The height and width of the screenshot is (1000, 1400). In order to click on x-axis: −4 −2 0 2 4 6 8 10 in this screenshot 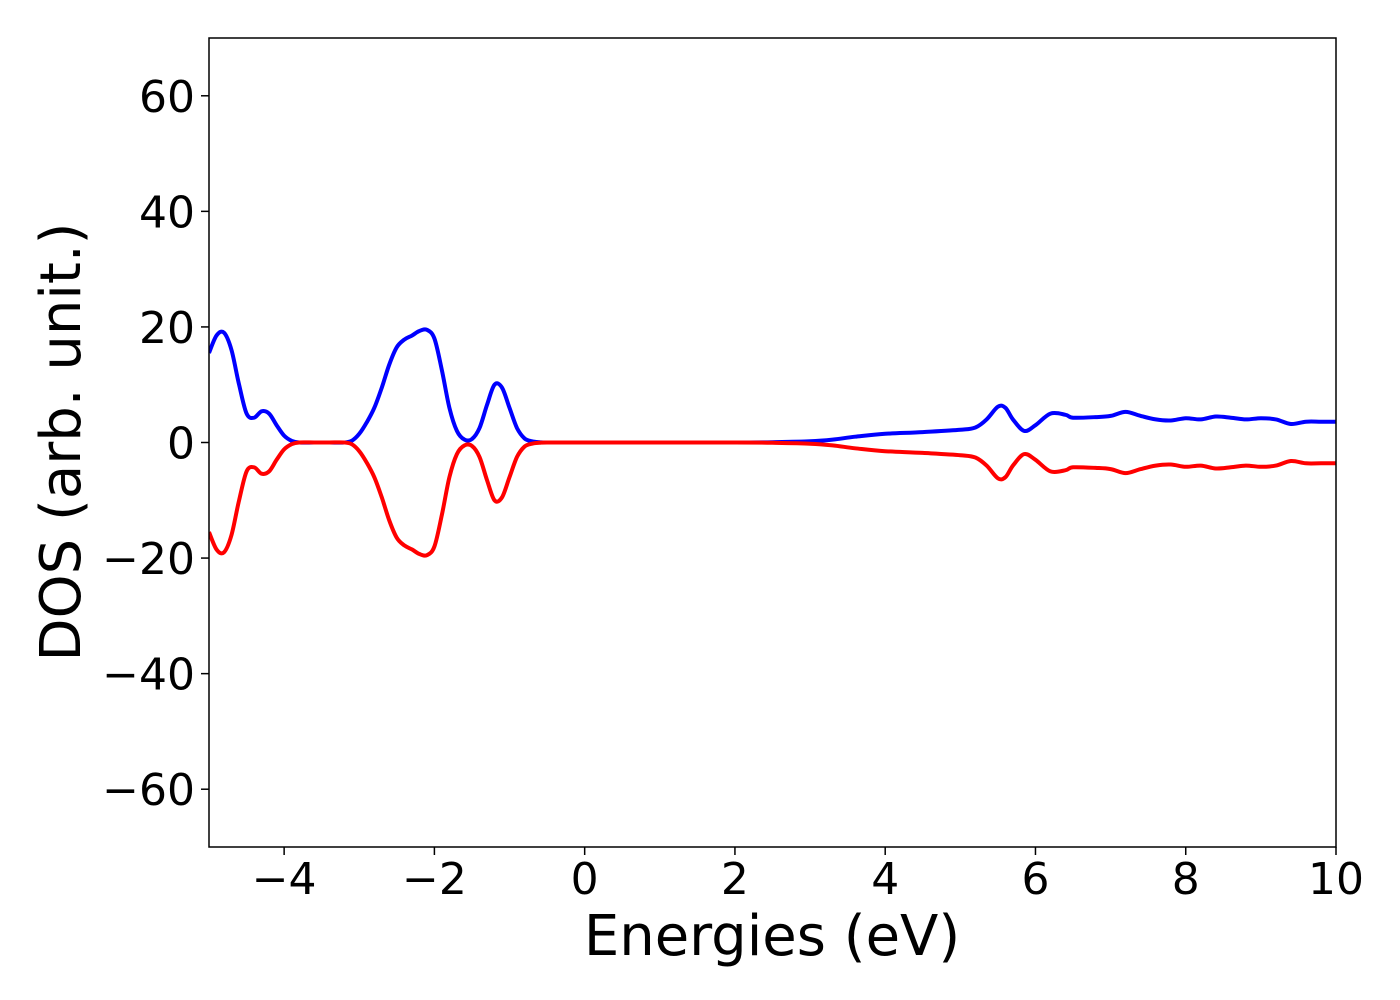, I will do `click(808, 876)`.